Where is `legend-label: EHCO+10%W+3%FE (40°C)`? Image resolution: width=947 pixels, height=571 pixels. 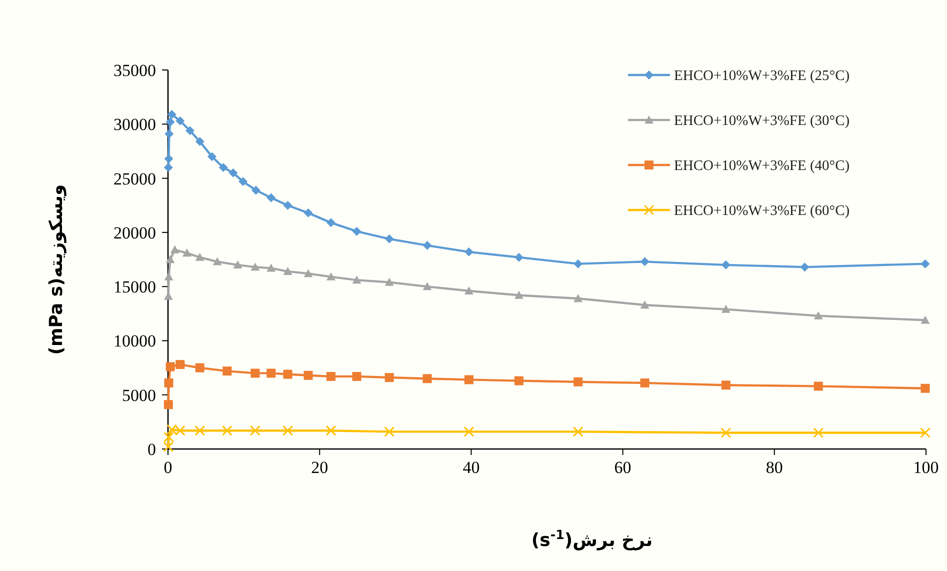 legend-label: EHCO+10%W+3%FE (40°C) is located at coordinates (762, 166).